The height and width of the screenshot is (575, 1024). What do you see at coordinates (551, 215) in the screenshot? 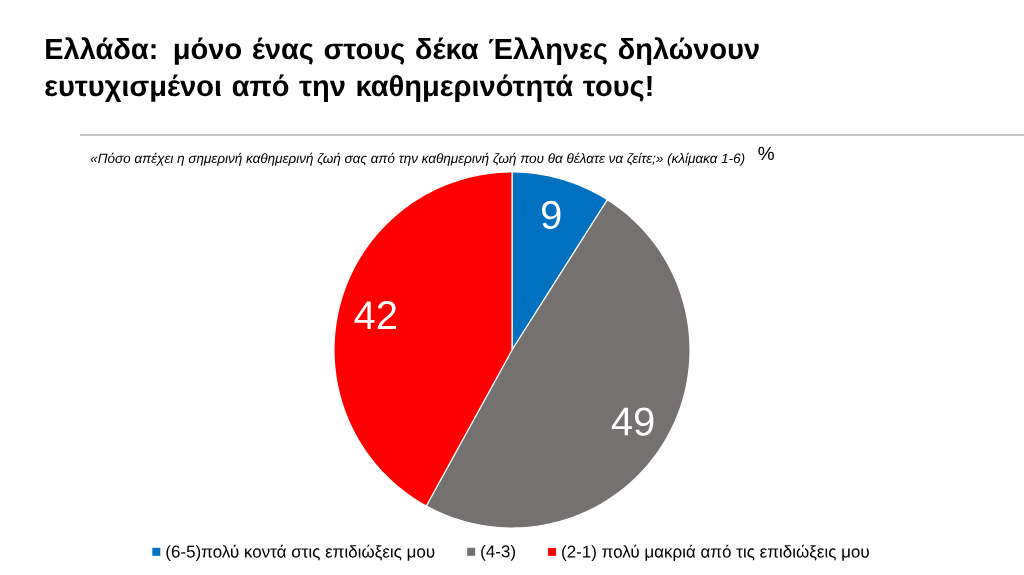
I see `data-label: 9` at bounding box center [551, 215].